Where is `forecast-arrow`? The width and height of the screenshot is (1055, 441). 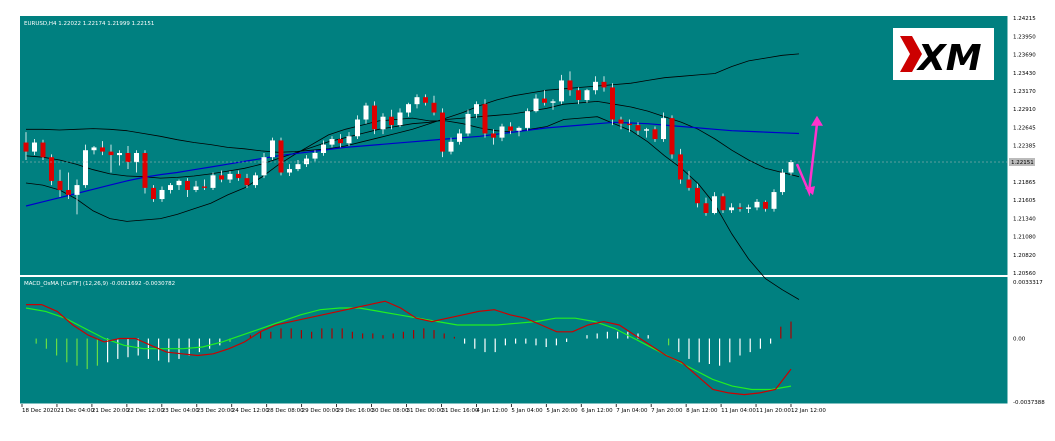
forecast-arrow is located at coordinates (809, 156).